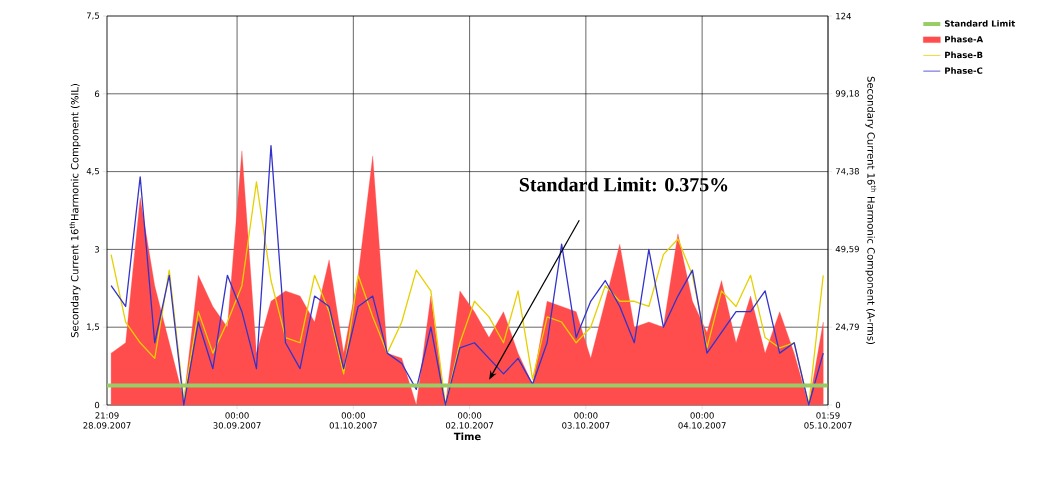  Describe the element at coordinates (964, 39) in the screenshot. I see `legend-label: Phase-A` at that location.